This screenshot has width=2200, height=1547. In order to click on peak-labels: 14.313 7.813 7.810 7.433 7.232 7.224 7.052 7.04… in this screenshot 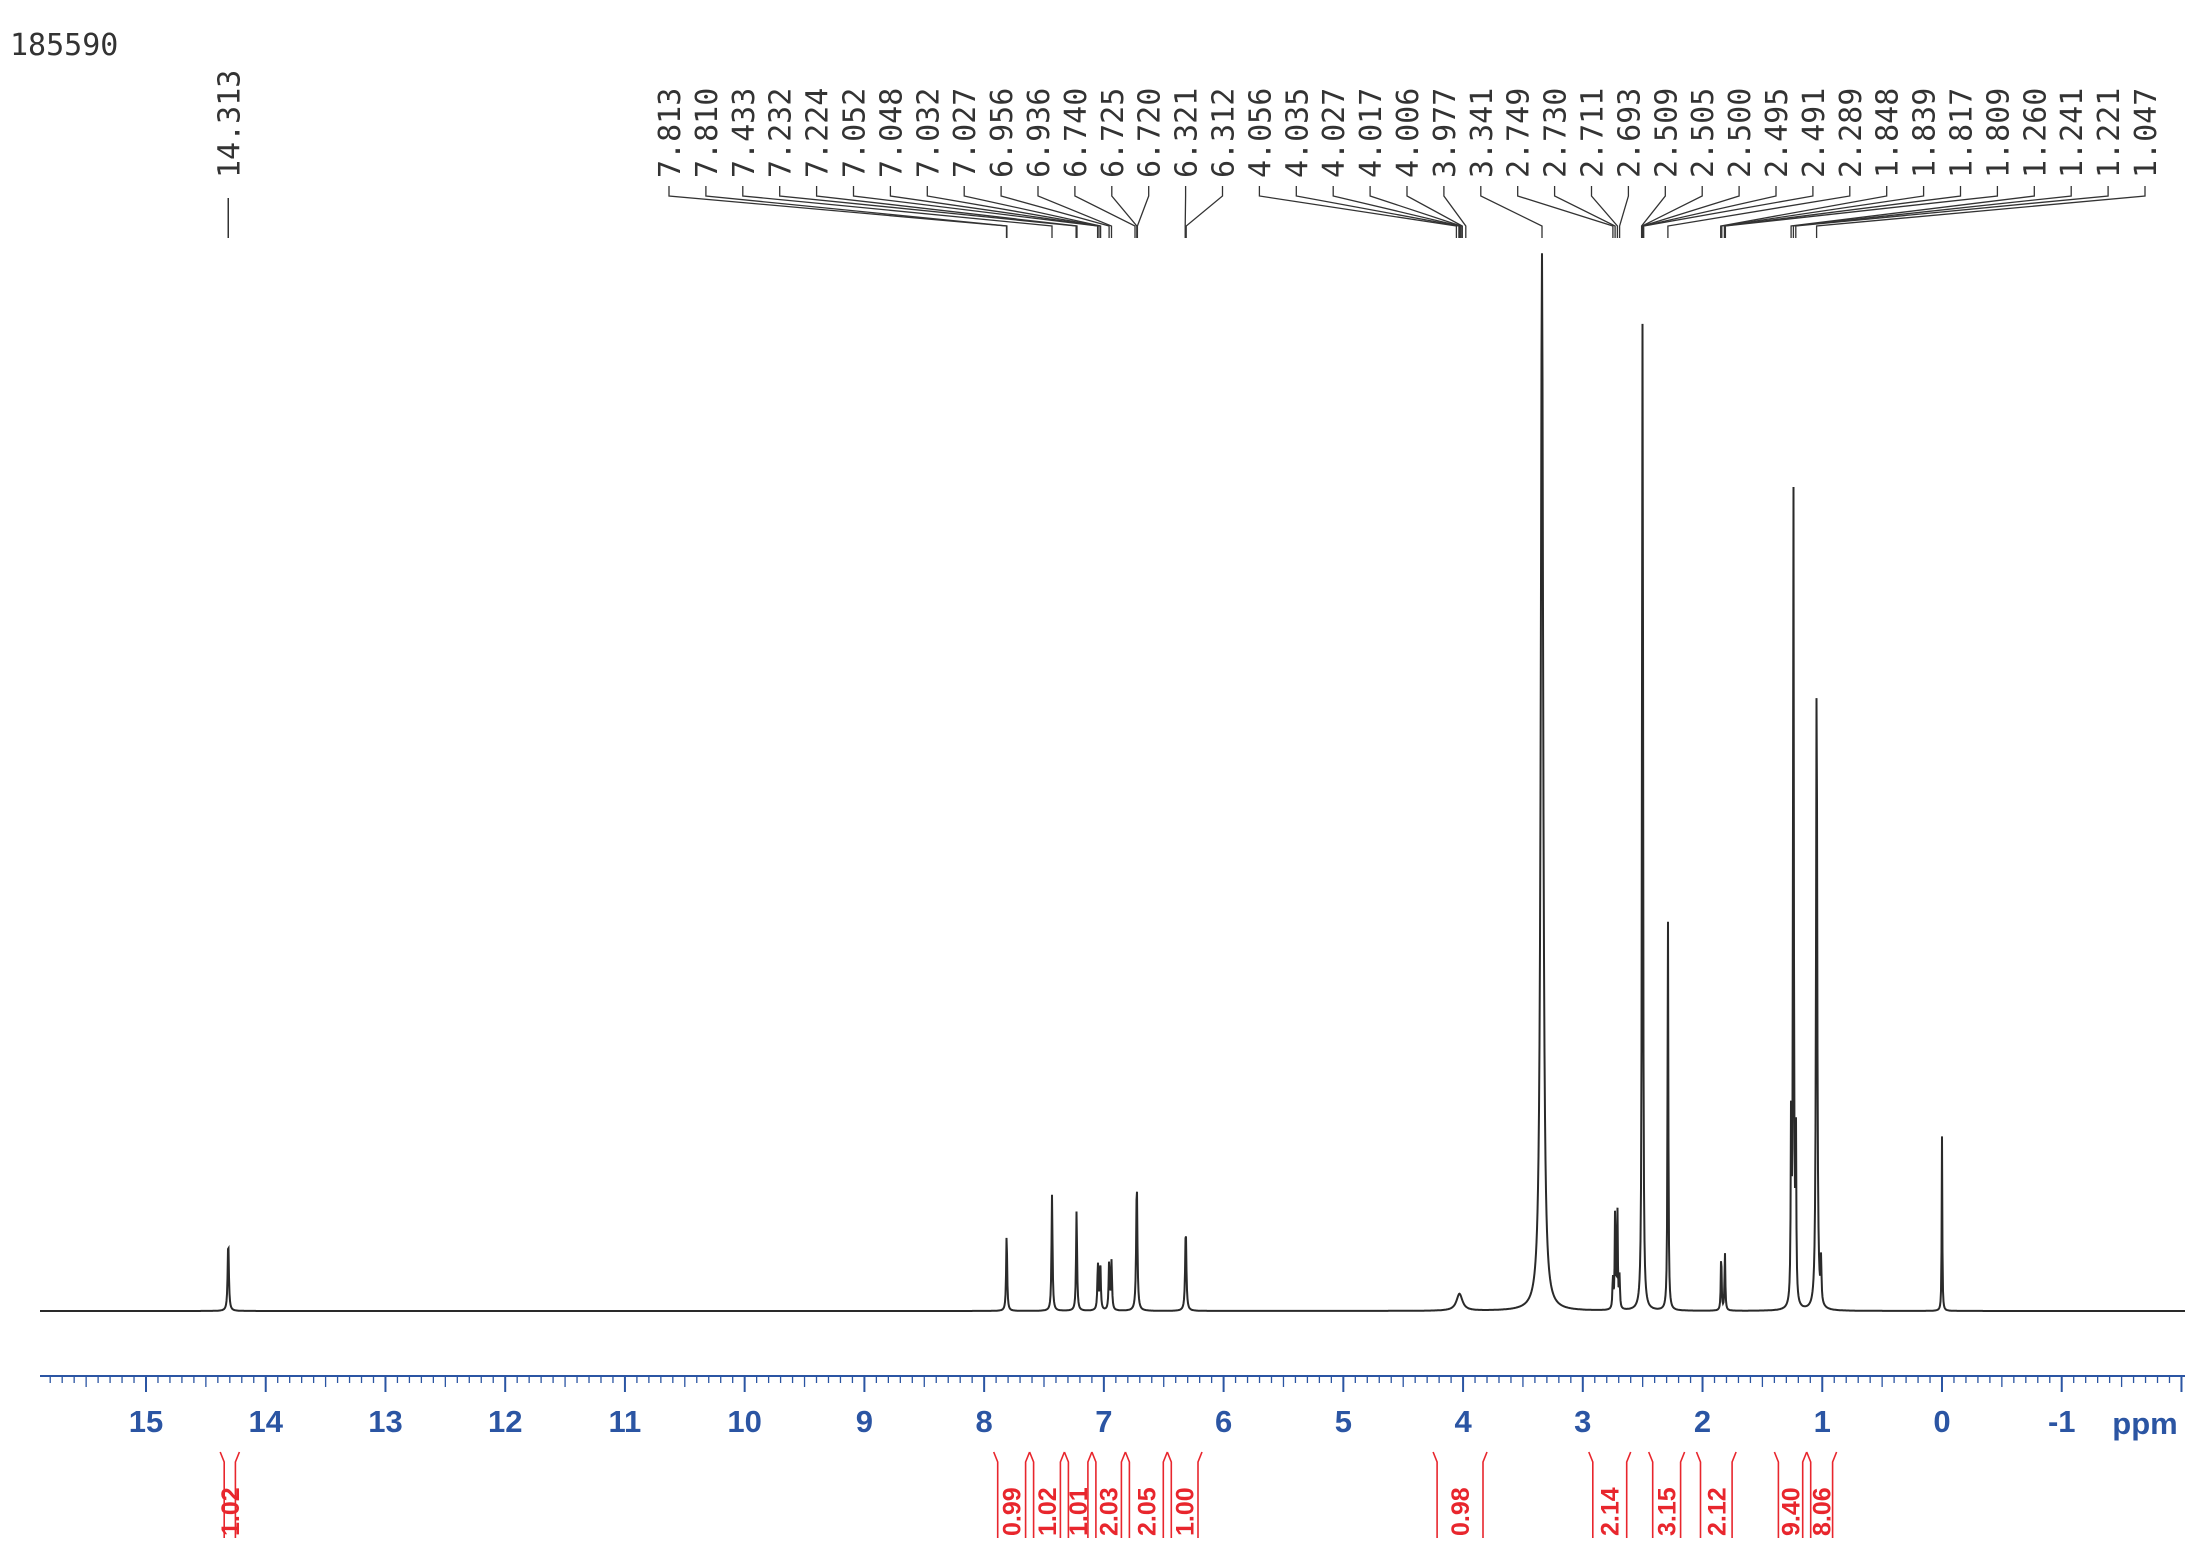, I will do `click(1188, 124)`.